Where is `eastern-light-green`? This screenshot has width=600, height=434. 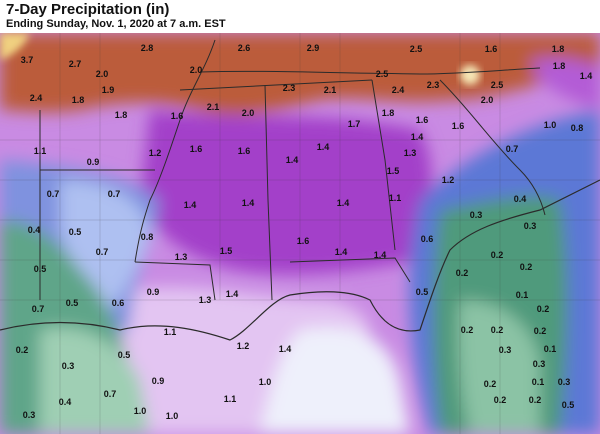
eastern-light-green is located at coordinates (499, 367).